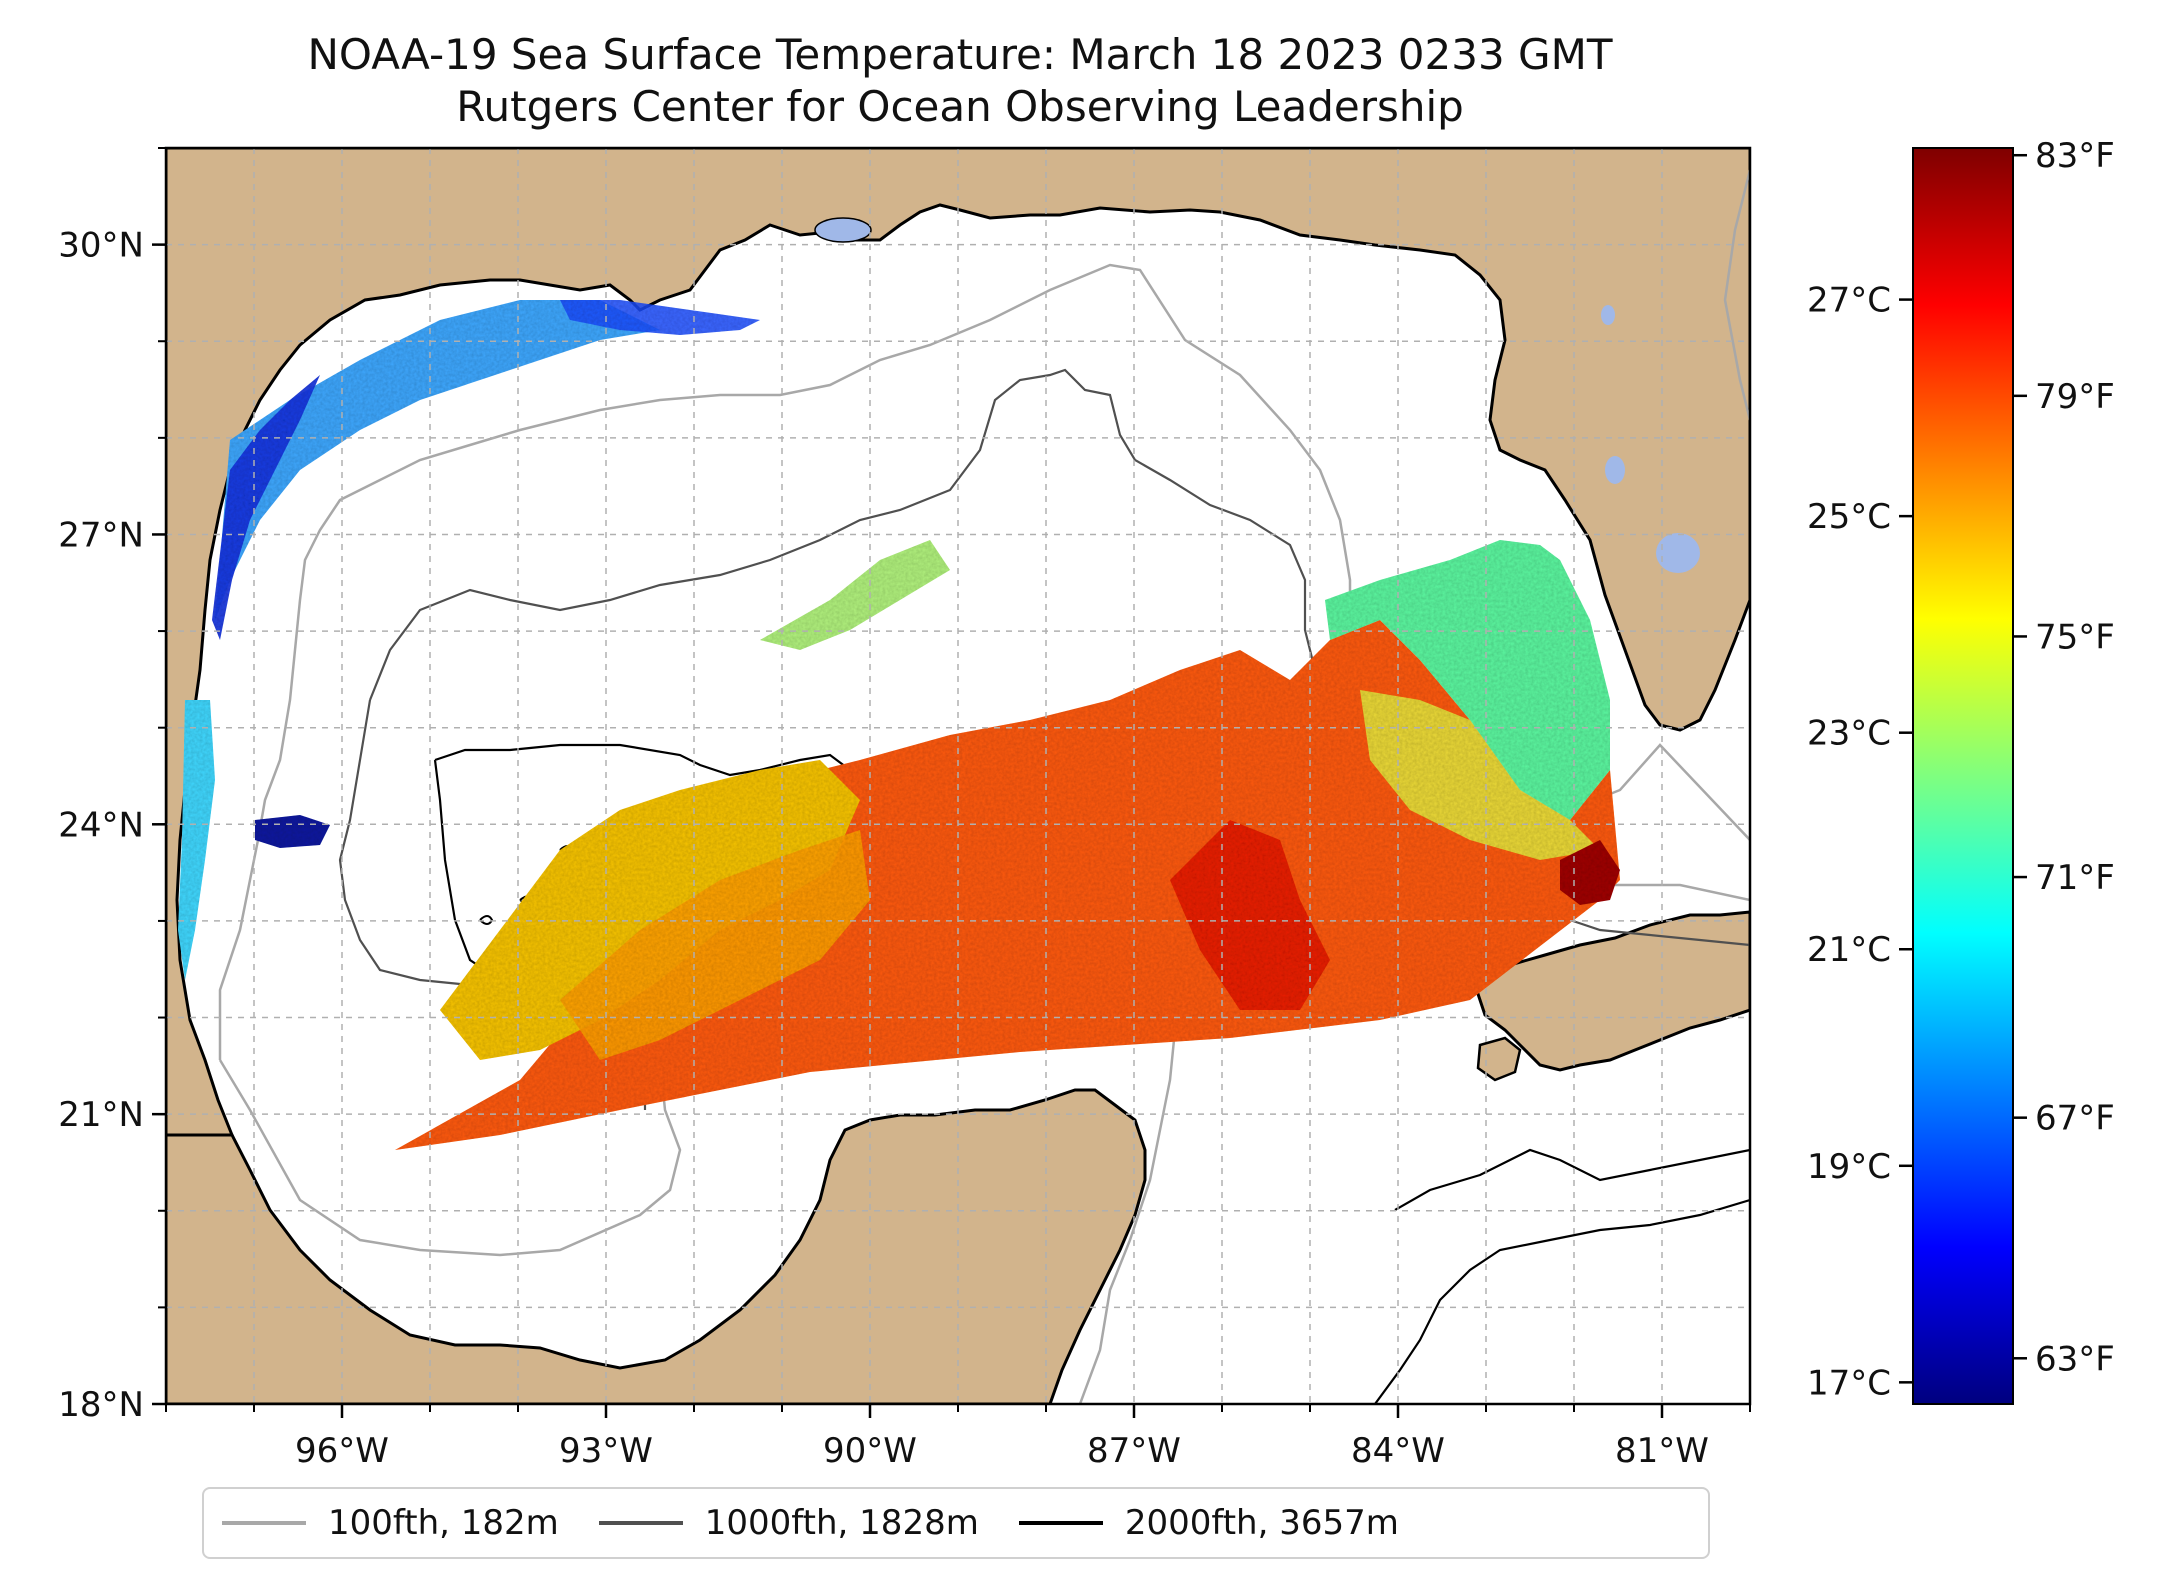 Image resolution: width=2160 pixels, height=1582 pixels. I want to click on legend-item-1000fth: 1000fth, 1828m, so click(788, 1523).